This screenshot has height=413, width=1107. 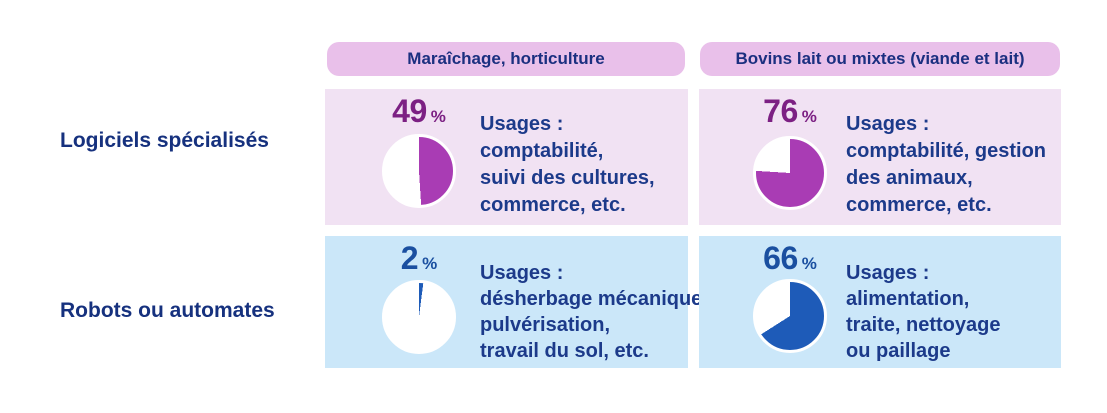 What do you see at coordinates (542, 151) in the screenshot?
I see `usage-line: comptabilité,` at bounding box center [542, 151].